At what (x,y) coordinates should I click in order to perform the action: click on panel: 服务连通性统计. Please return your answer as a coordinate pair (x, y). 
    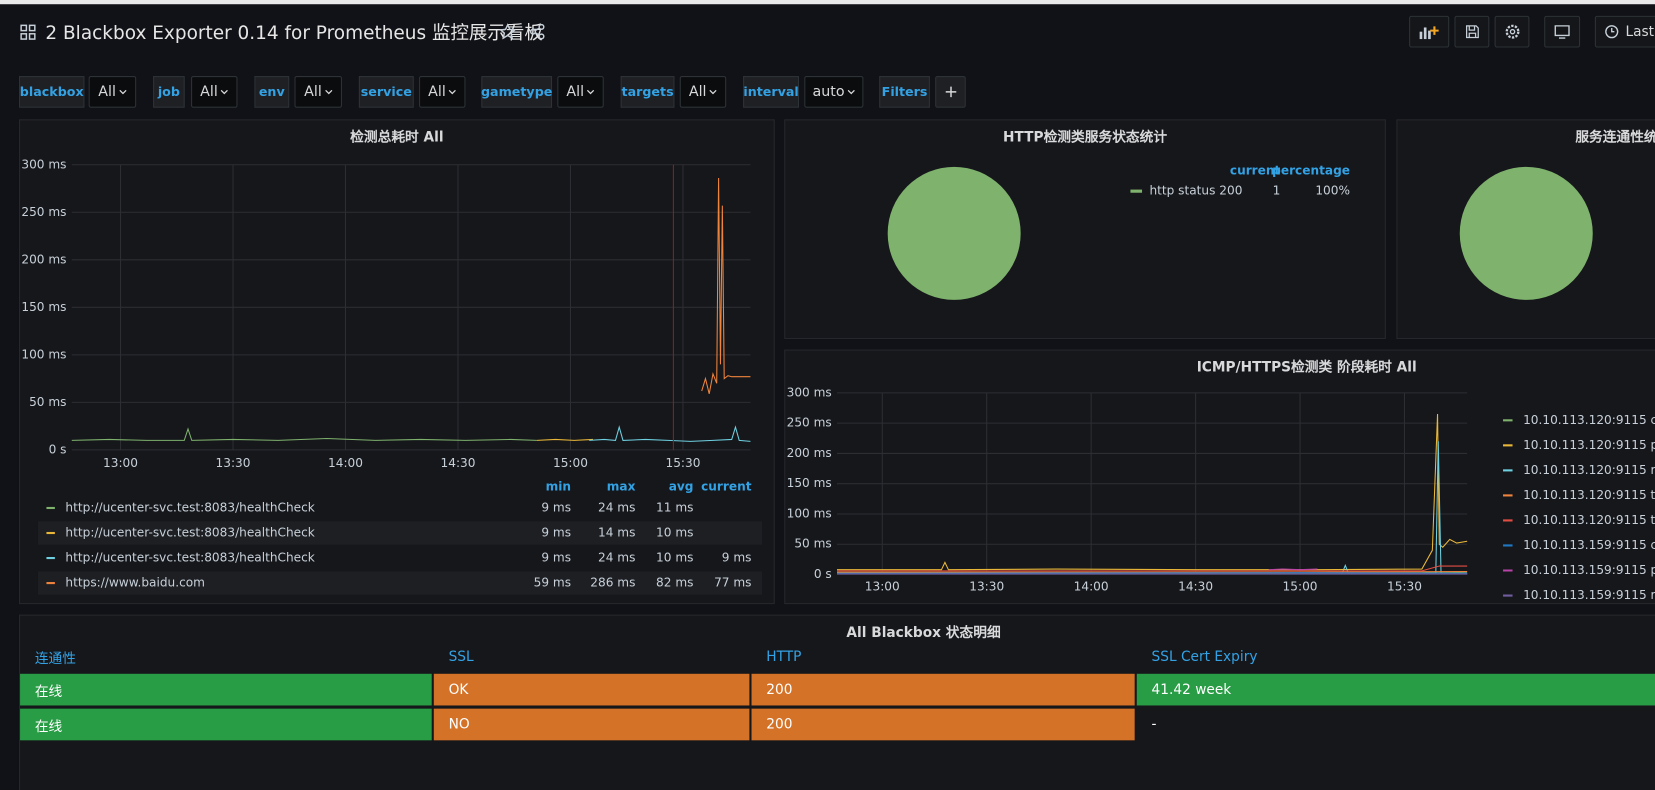
    Looking at the image, I should click on (1525, 229).